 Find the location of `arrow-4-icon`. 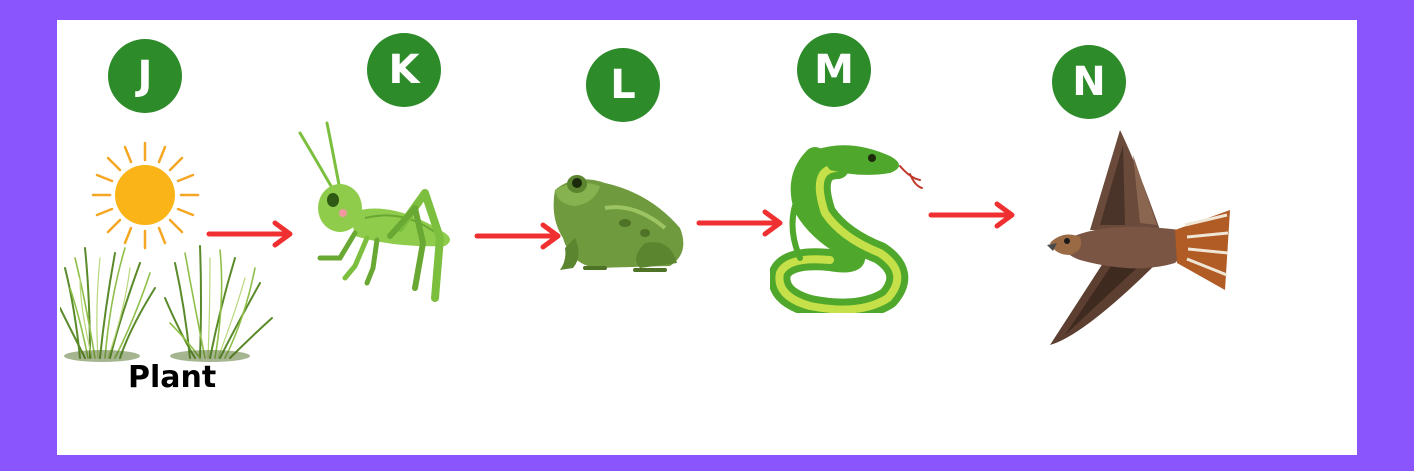

arrow-4-icon is located at coordinates (971, 215).